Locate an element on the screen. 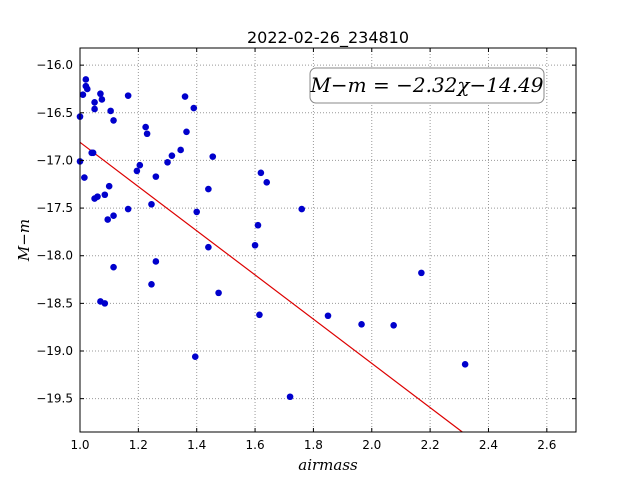  y-tick-label: −16.5 is located at coordinates (54, 113).